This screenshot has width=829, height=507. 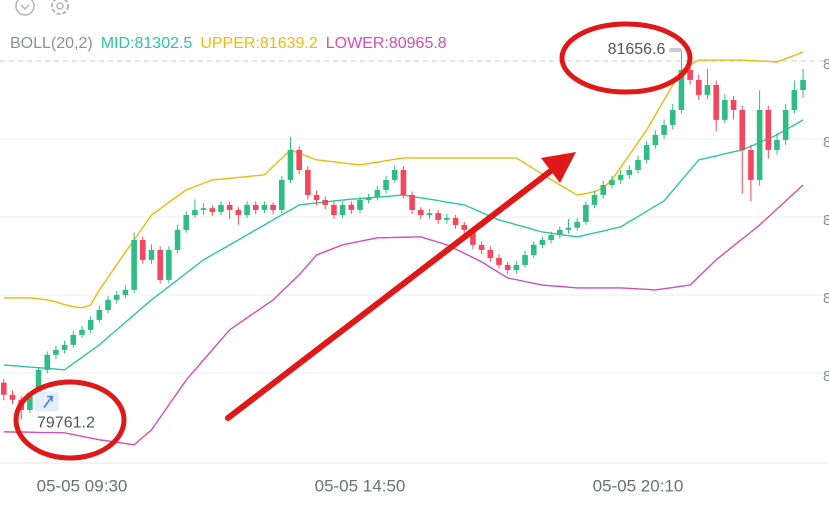 What do you see at coordinates (826, 64) in the screenshot?
I see `y-tick-label: 81600` at bounding box center [826, 64].